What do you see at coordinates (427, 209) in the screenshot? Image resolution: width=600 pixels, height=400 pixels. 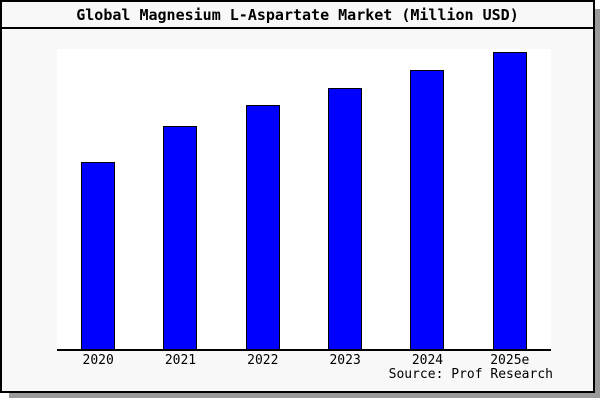 I see `bar-2024` at bounding box center [427, 209].